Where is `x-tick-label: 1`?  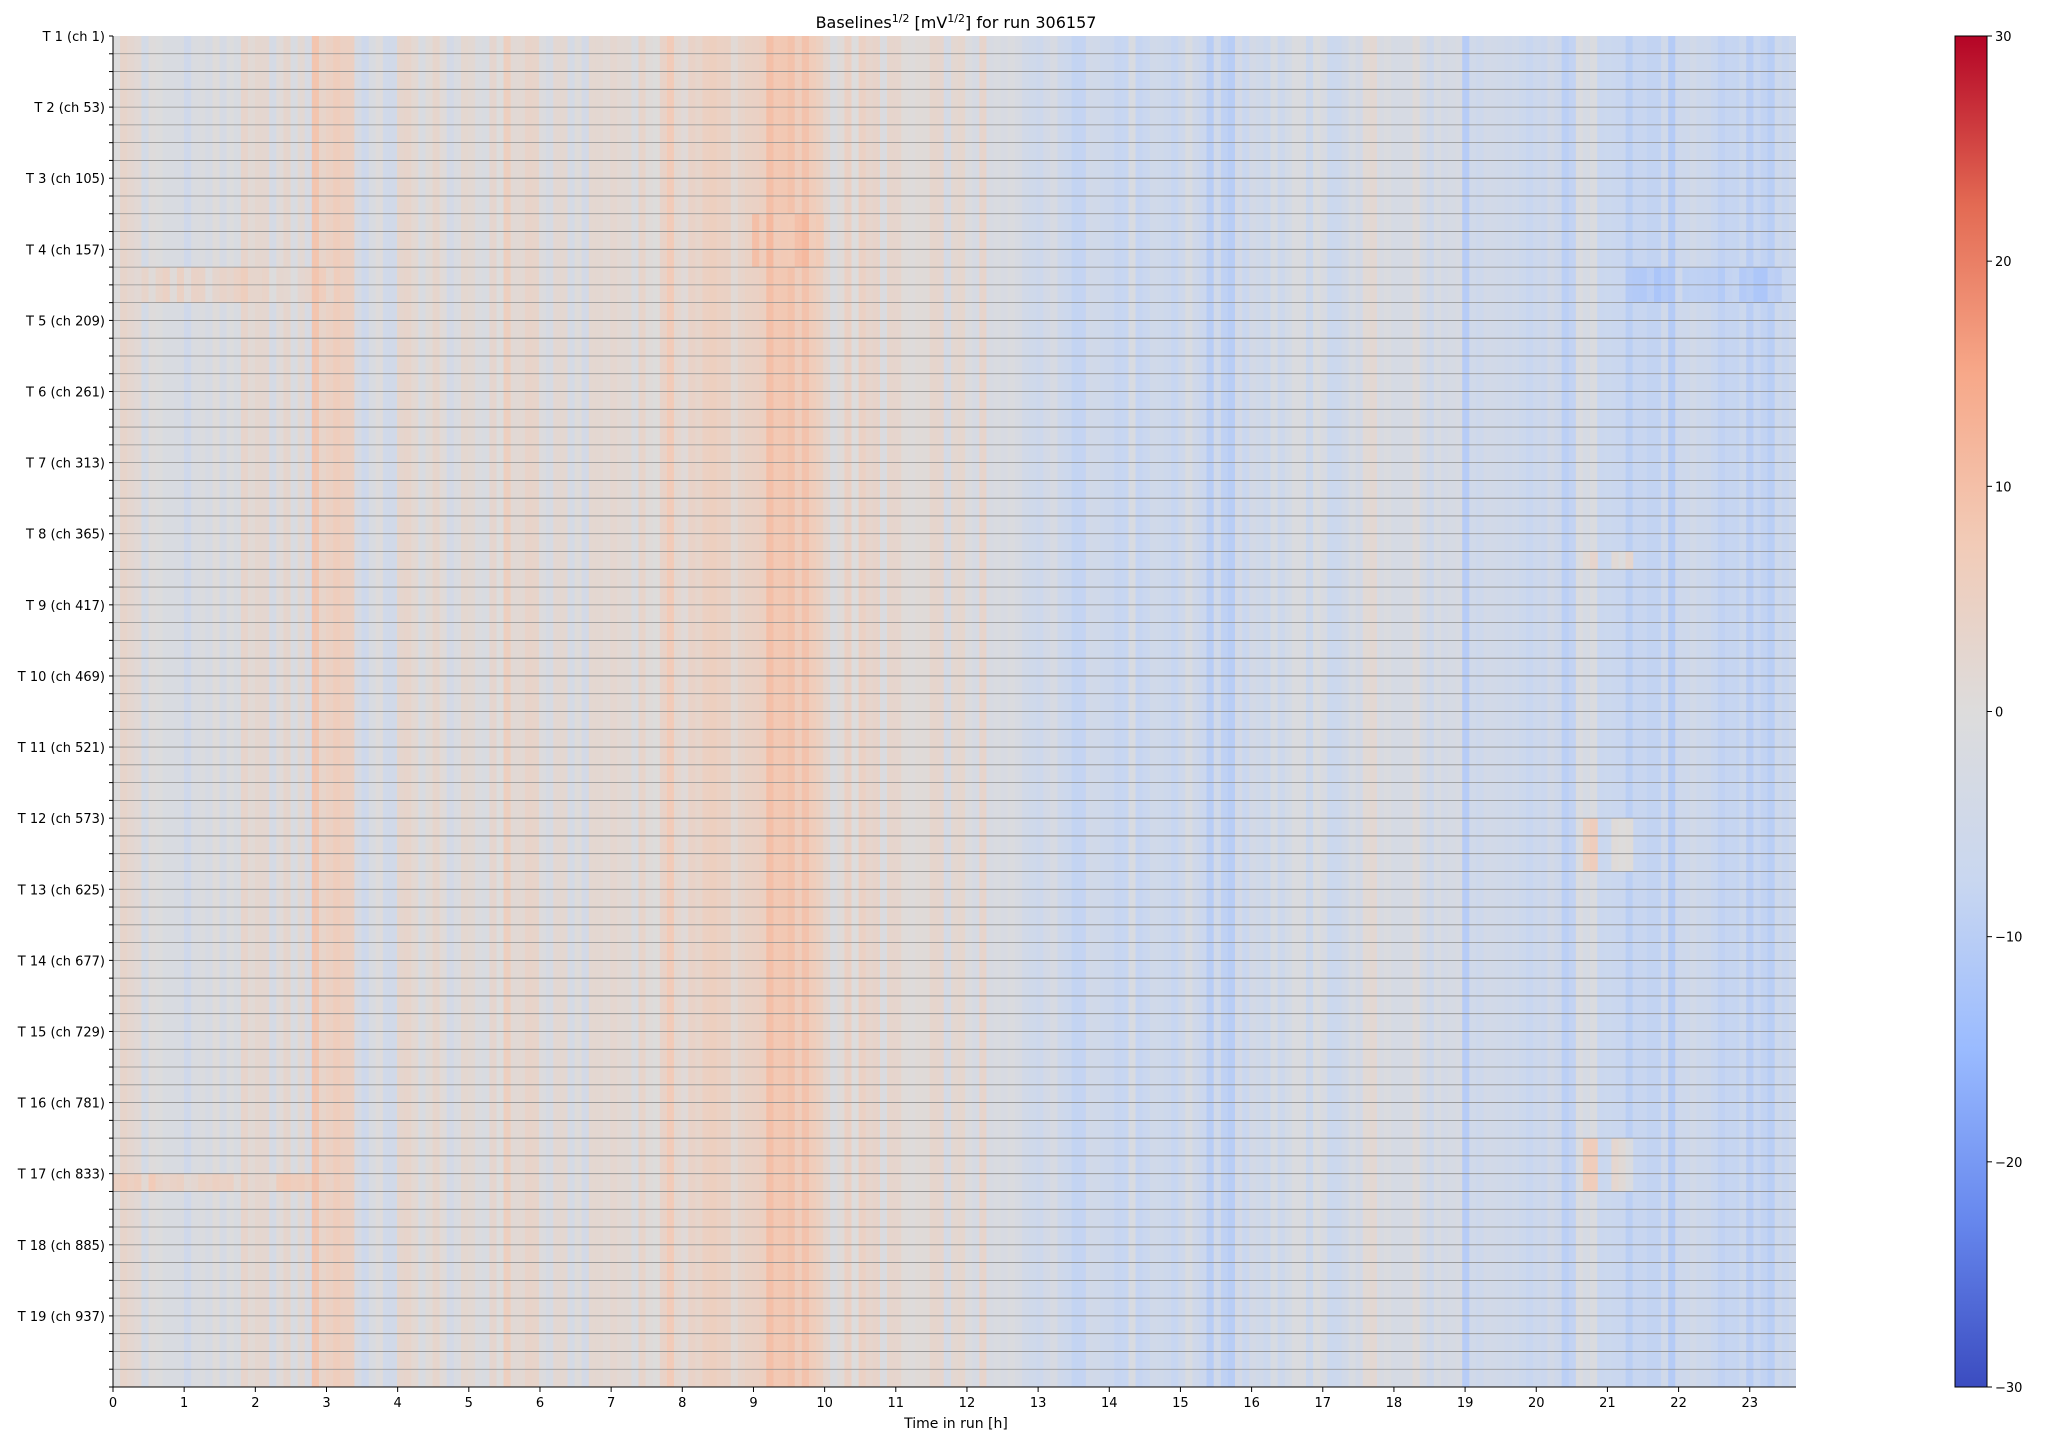
x-tick-label: 1 is located at coordinates (184, 1403).